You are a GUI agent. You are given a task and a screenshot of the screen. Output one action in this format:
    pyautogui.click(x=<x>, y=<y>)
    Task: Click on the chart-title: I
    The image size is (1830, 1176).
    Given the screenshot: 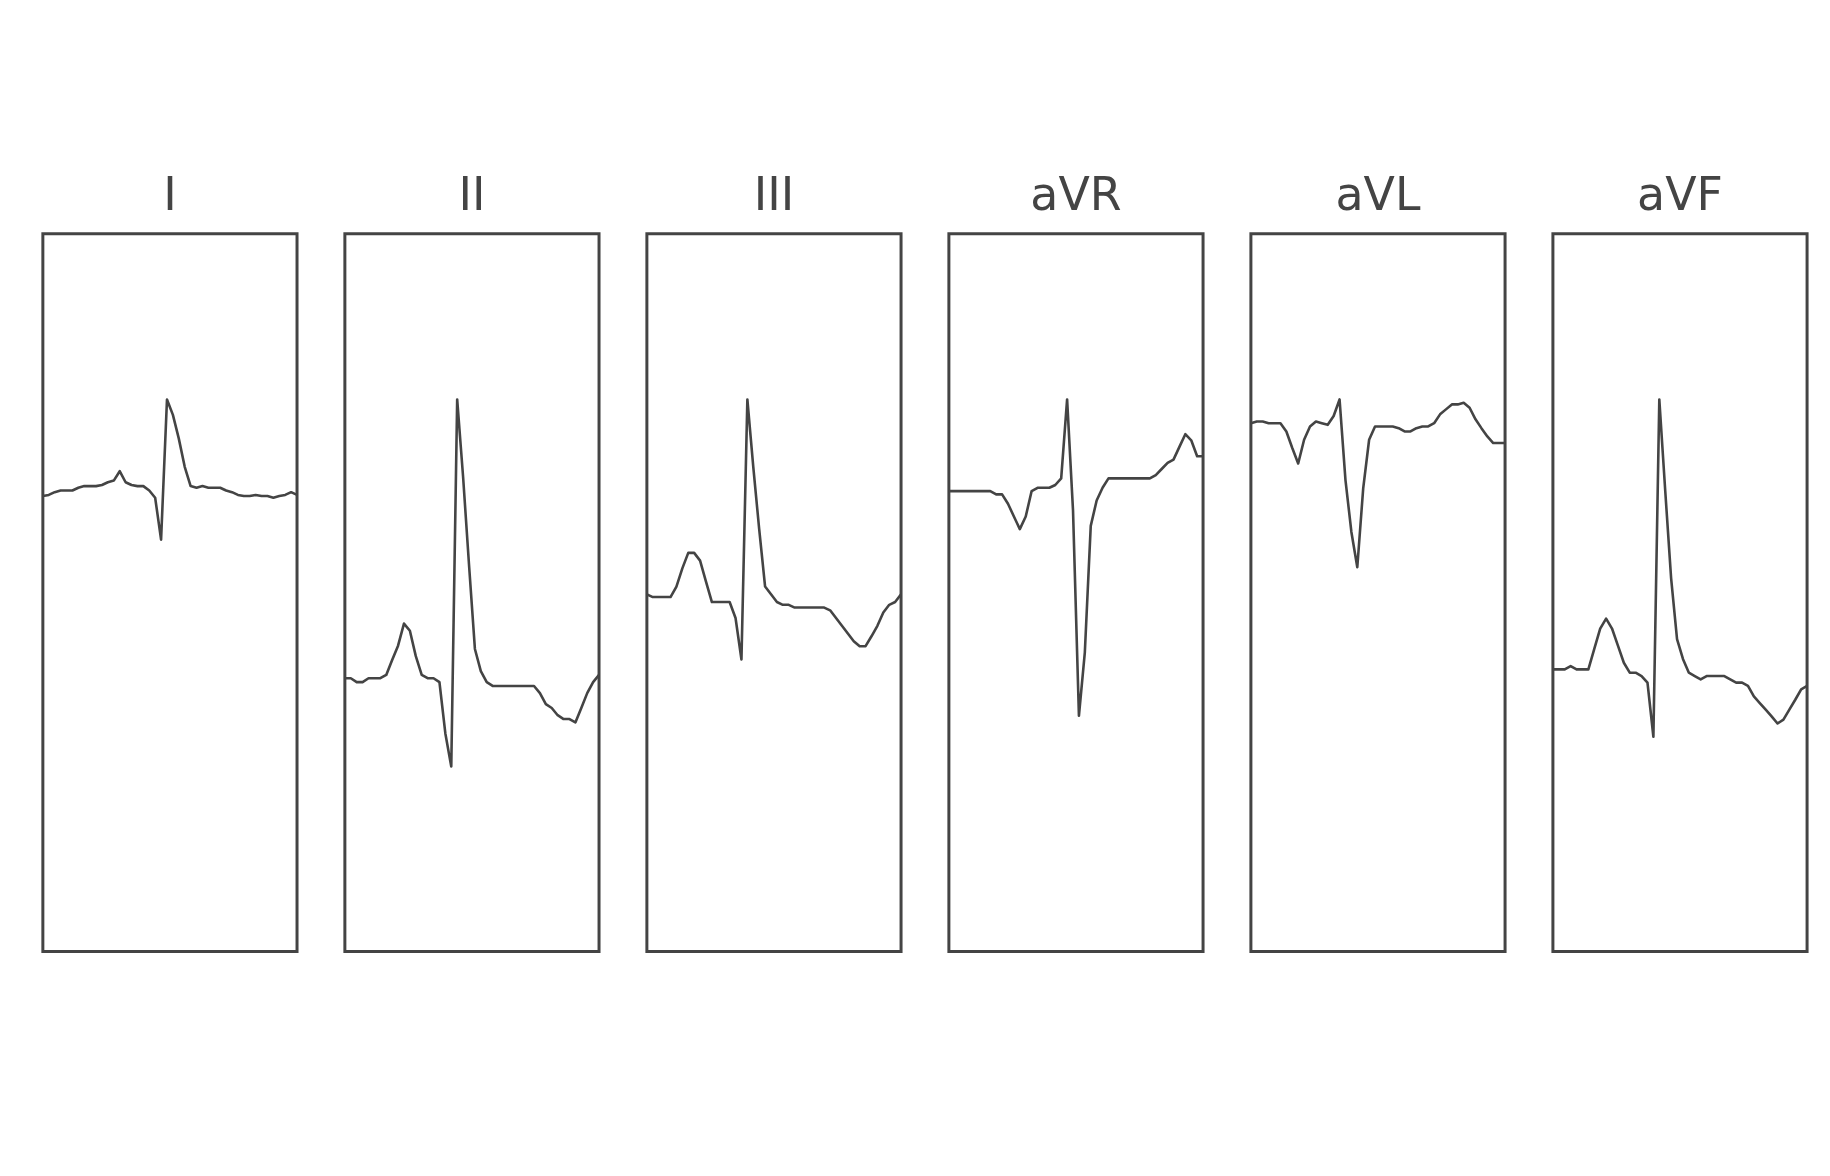 What is the action you would take?
    pyautogui.click(x=170, y=193)
    